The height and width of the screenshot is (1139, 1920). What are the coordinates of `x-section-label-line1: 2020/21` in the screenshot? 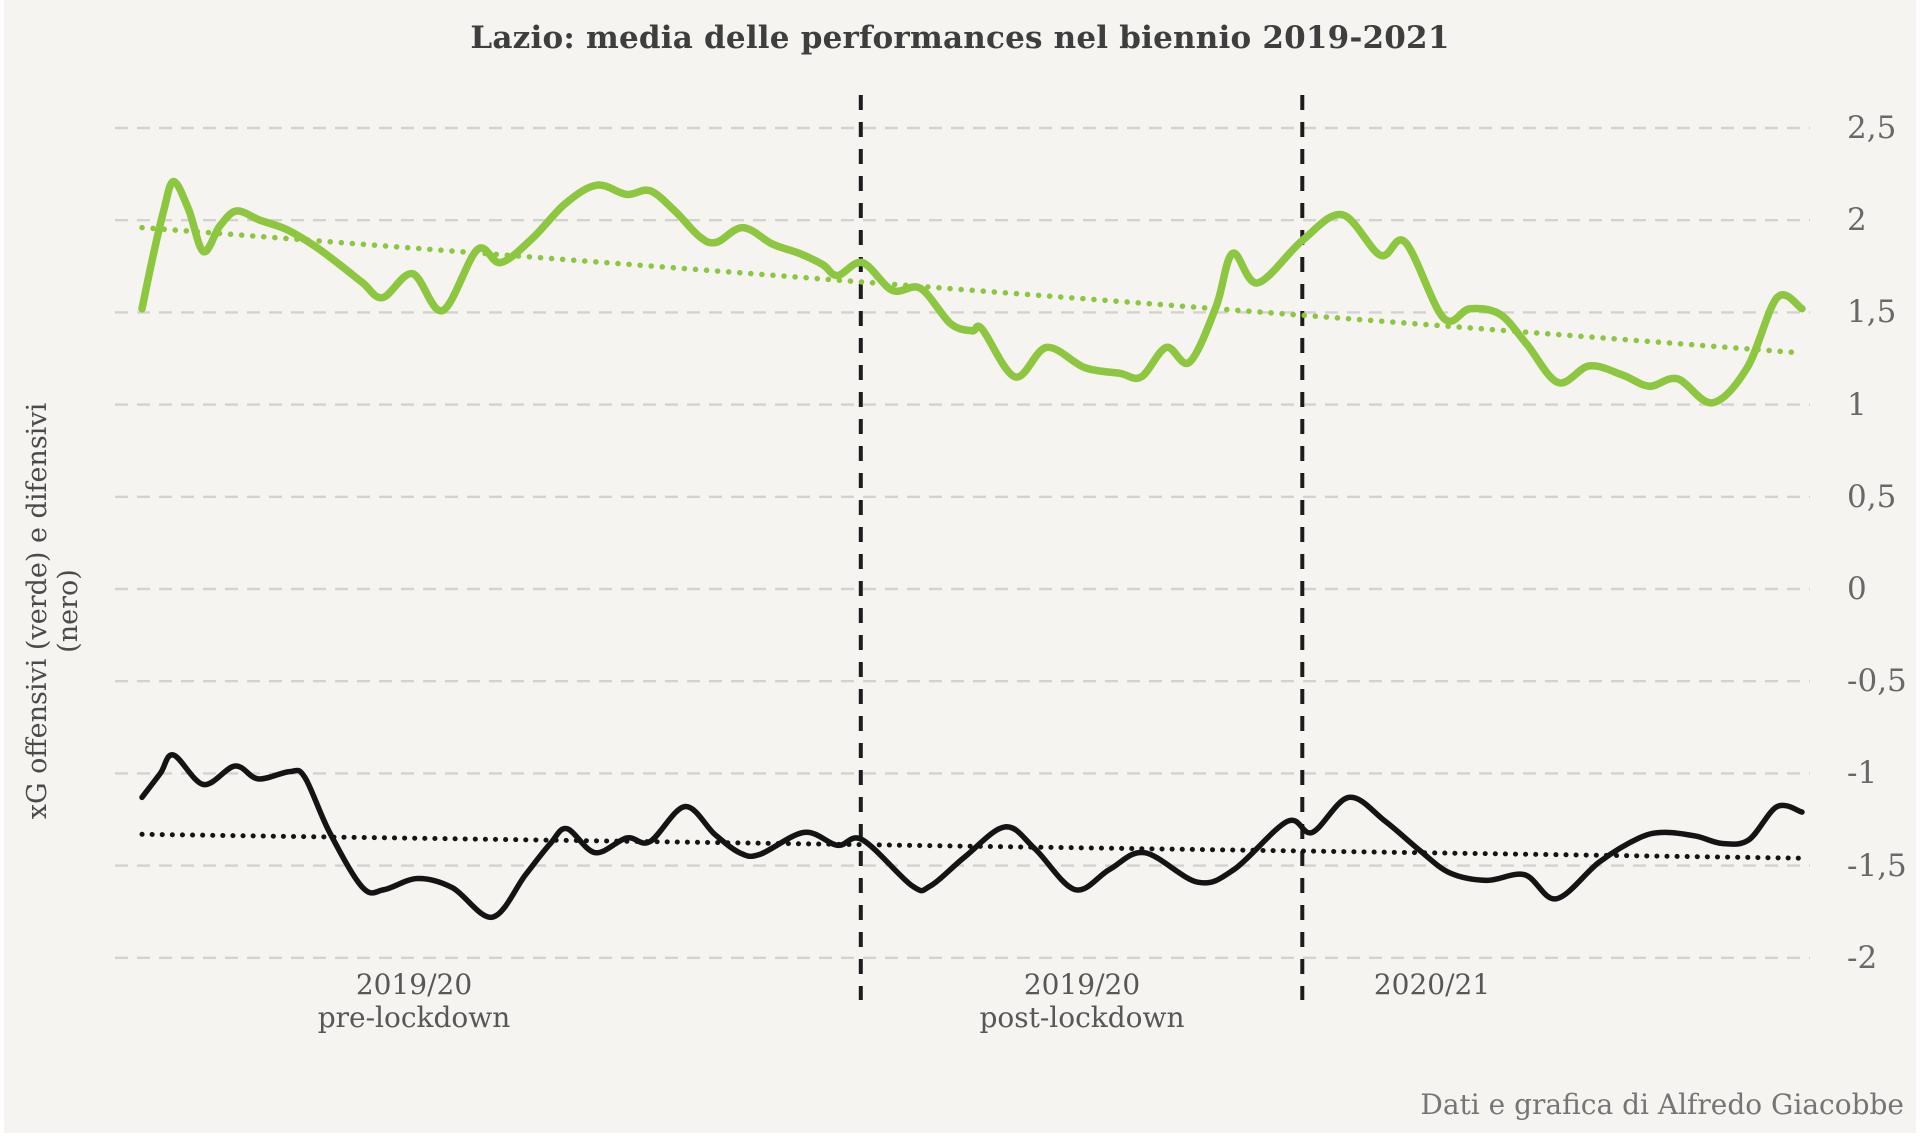 It's located at (1432, 984).